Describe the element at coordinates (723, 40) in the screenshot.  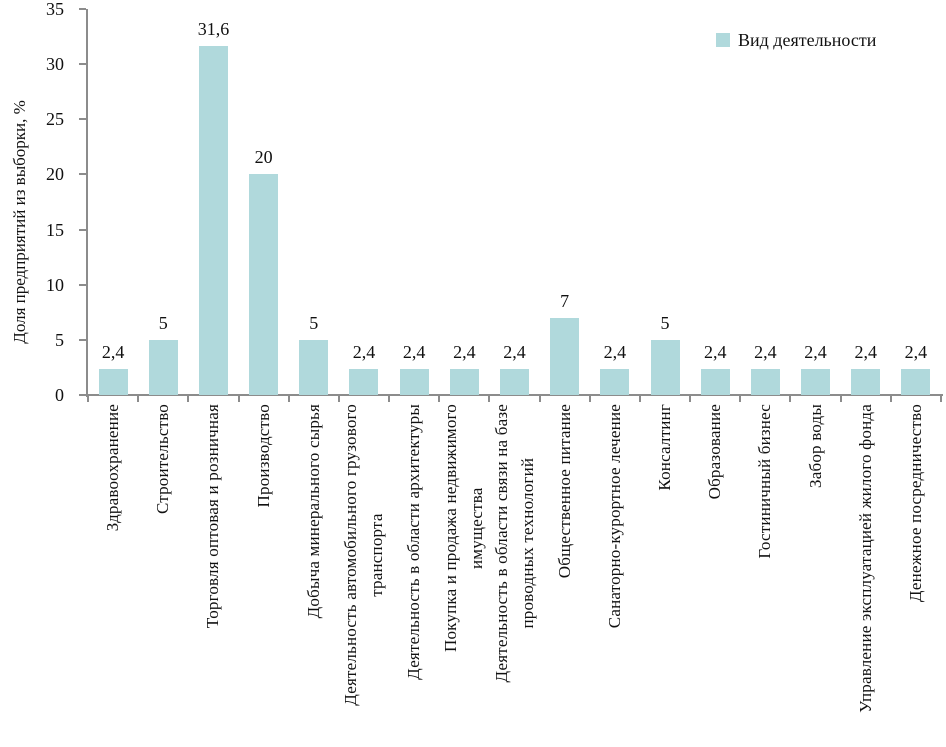
I see `legend-swatch` at that location.